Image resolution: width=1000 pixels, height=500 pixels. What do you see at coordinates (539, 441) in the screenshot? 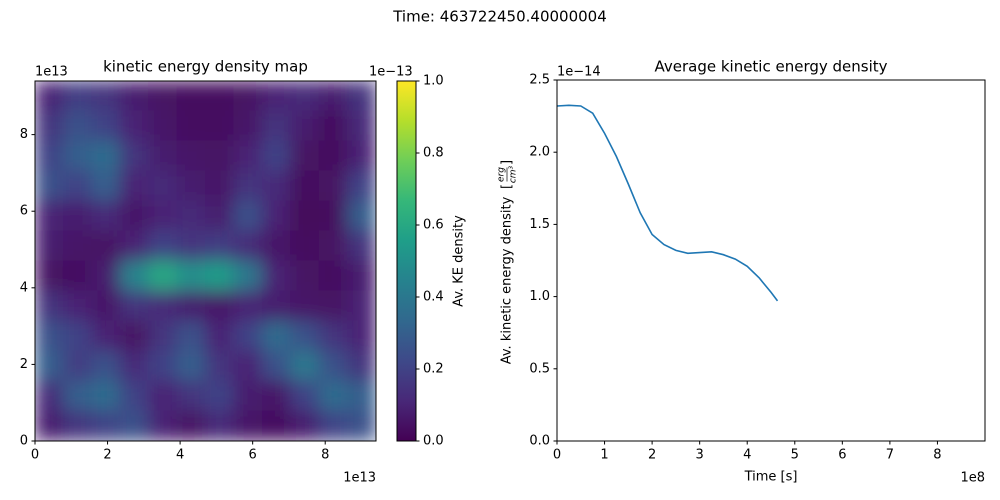
I see `y-tick-label: 0.0` at bounding box center [539, 441].